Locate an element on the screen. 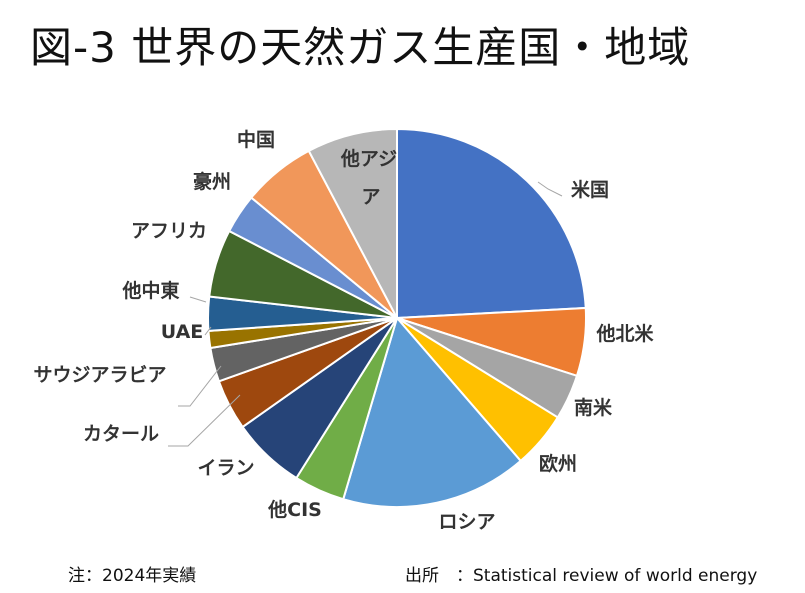 This screenshot has width=805, height=593. slice-label-12: アフリカ is located at coordinates (169, 231).